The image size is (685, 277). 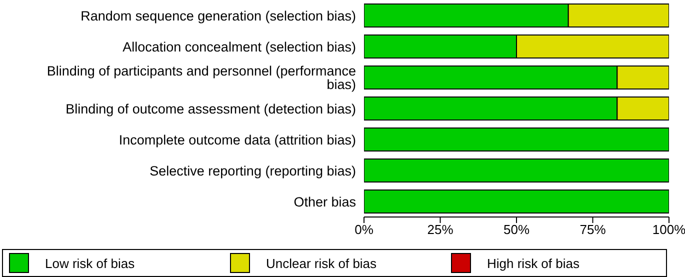 What do you see at coordinates (253, 170) in the screenshot?
I see `y-tick-label: Selective reporting (reporting bias)` at bounding box center [253, 170].